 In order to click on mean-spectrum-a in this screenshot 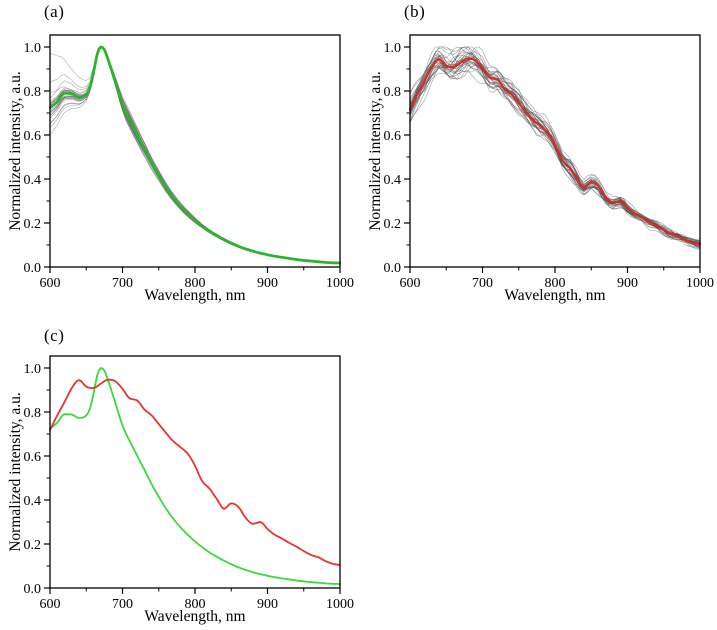, I will do `click(195, 155)`.